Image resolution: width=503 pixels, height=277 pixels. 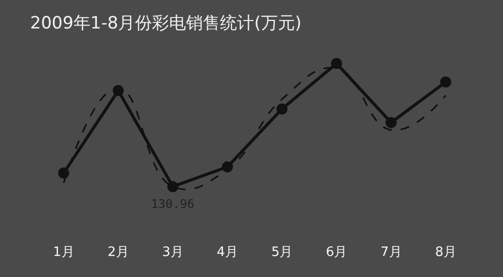 What do you see at coordinates (227, 252) in the screenshot?
I see `x-tick-label: 4月` at bounding box center [227, 252].